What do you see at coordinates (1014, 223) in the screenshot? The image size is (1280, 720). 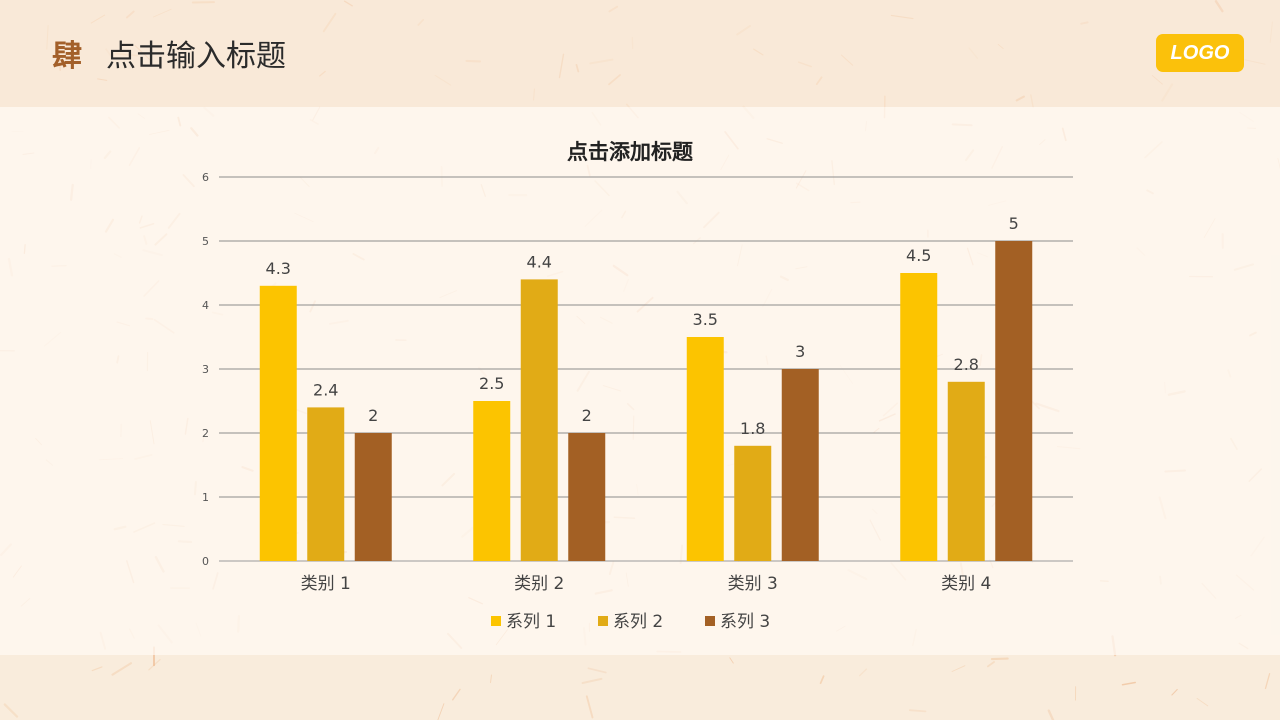 I see `data-label: 5` at bounding box center [1014, 223].